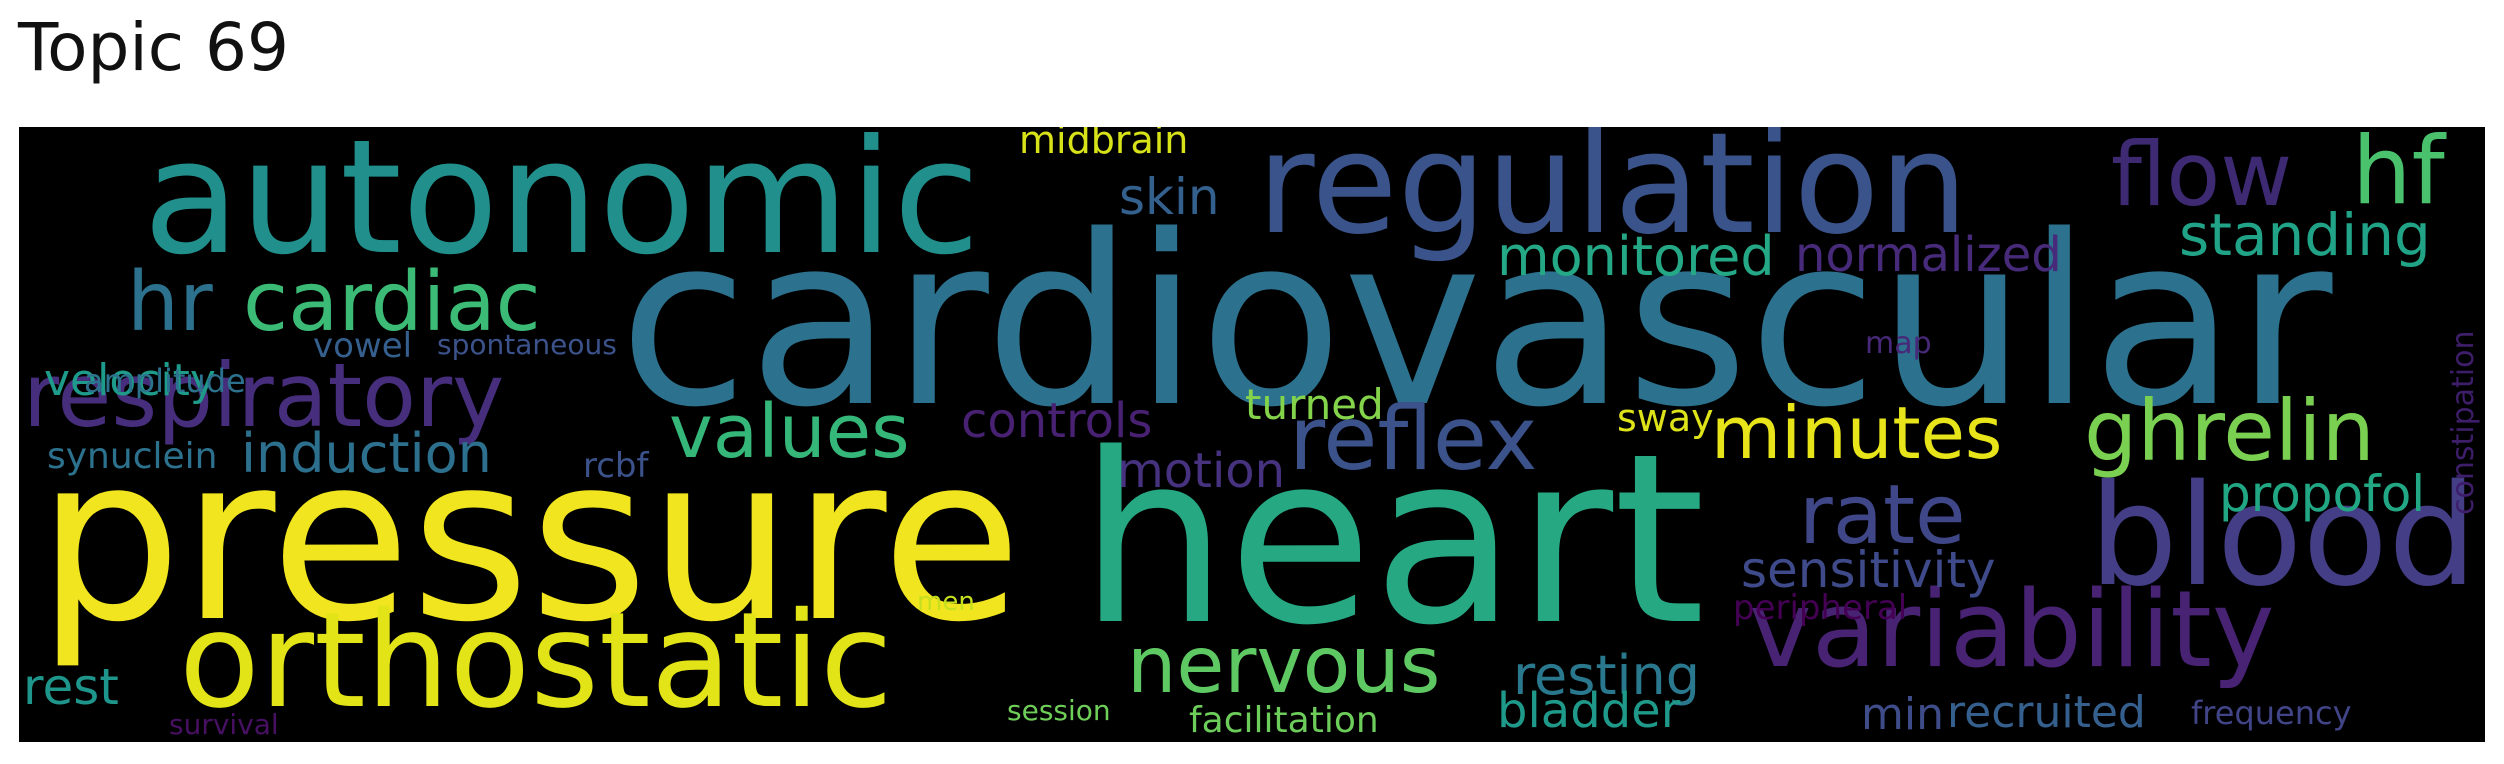 This screenshot has height=764, width=2504. Describe the element at coordinates (1104, 144) in the screenshot. I see `word-midbrain: midbrain` at that location.